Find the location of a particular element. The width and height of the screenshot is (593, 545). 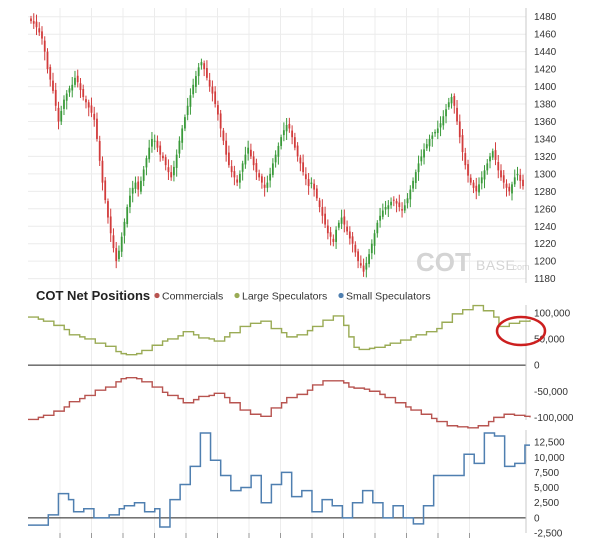

price-tick-label: 1340 is located at coordinates (545, 139).